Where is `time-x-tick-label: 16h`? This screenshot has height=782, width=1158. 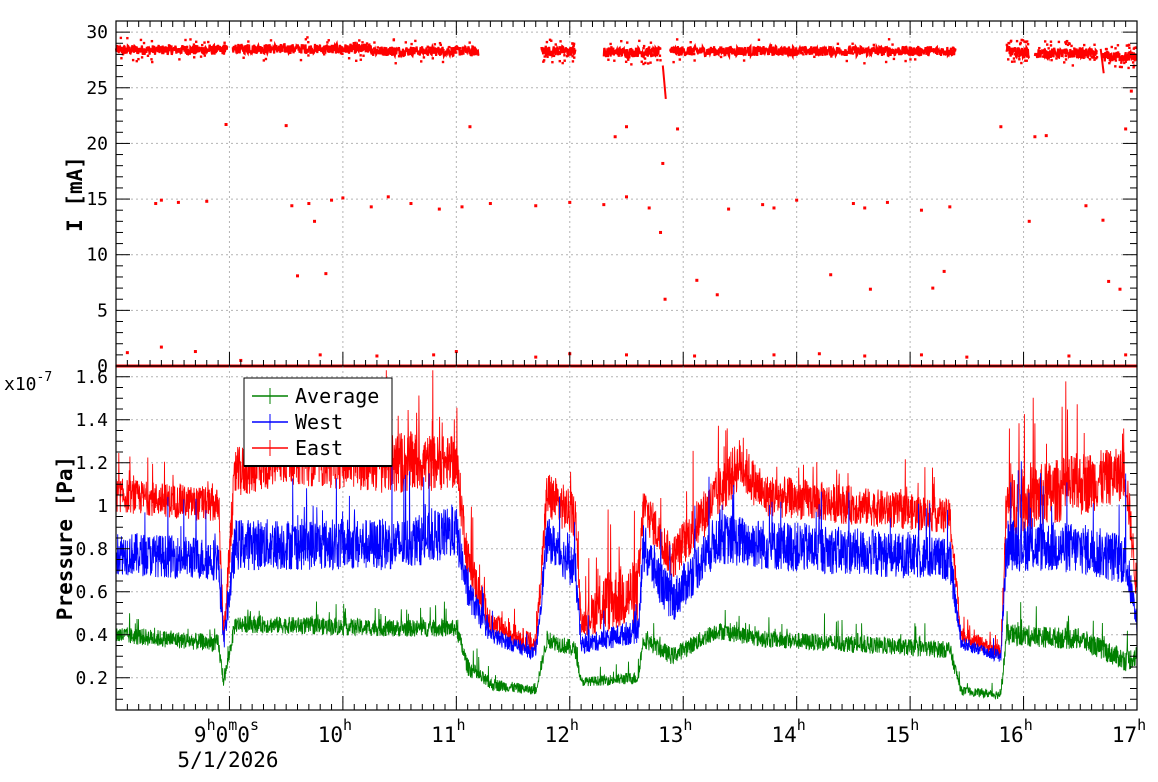
time-x-tick-label: 16h is located at coordinates (1015, 731).